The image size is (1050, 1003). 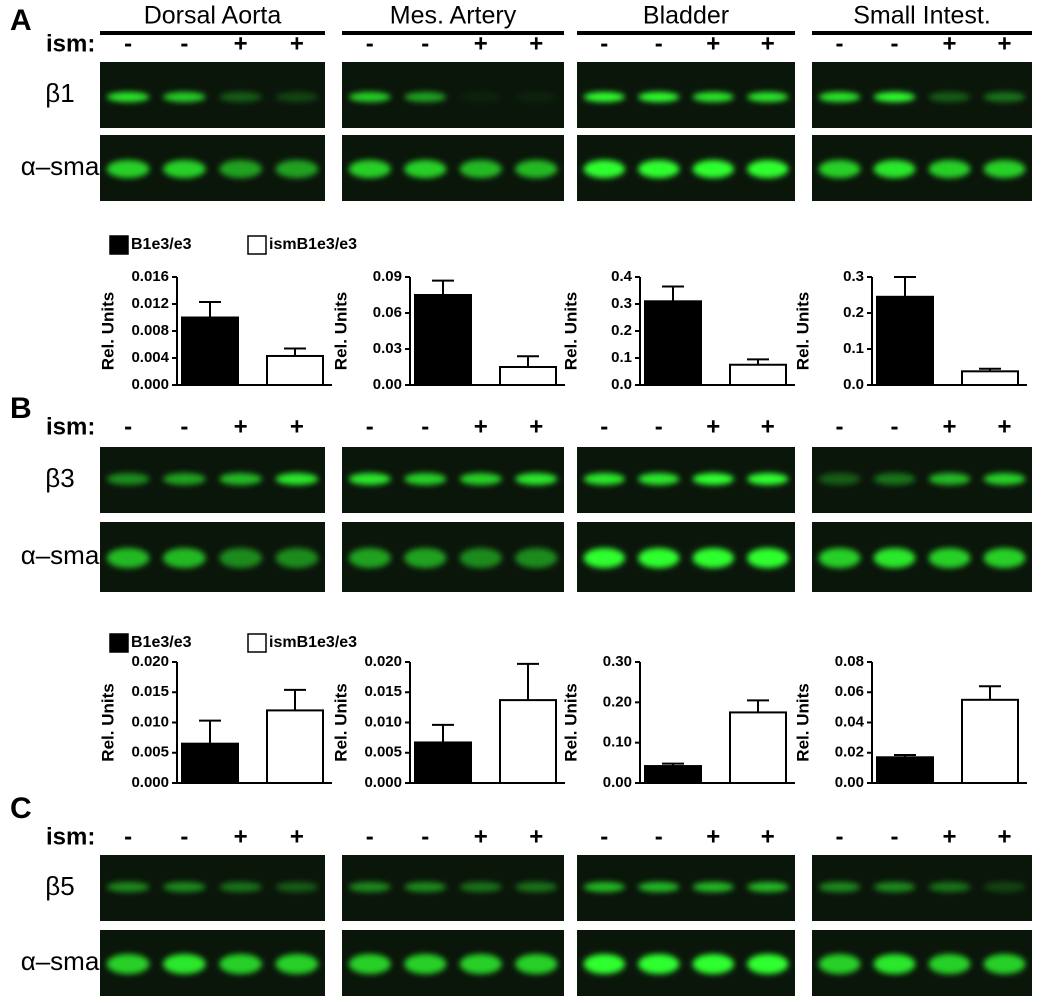 I want to click on y-tick-label: 0.30, so click(x=617, y=661).